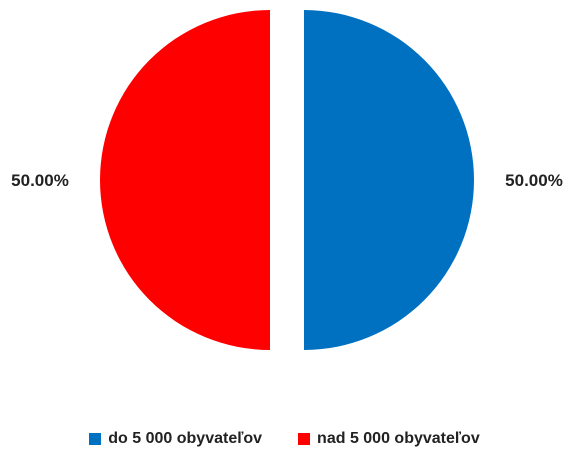  I want to click on data-label-do-5000: 50.00%, so click(534, 180).